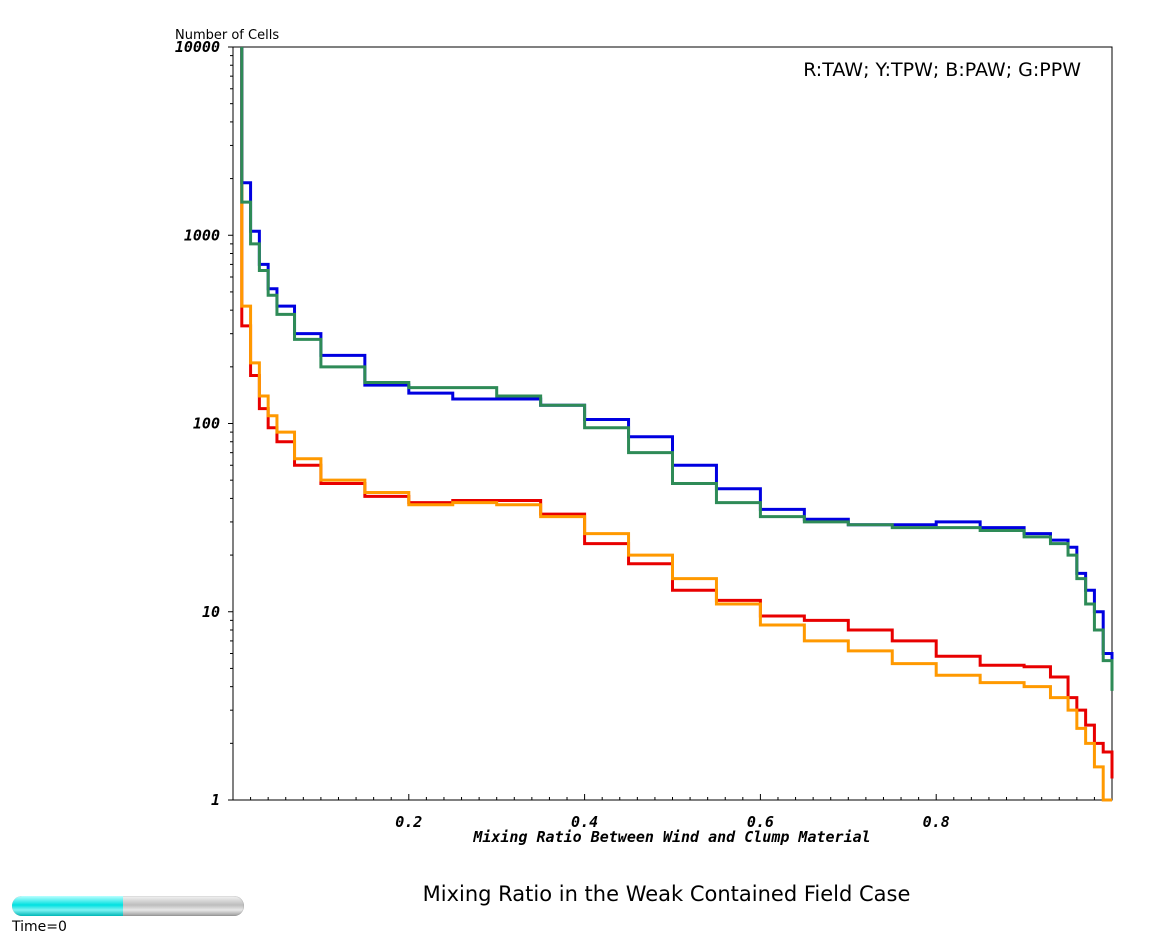  I want to click on y-tick-label: 100, so click(206, 424).